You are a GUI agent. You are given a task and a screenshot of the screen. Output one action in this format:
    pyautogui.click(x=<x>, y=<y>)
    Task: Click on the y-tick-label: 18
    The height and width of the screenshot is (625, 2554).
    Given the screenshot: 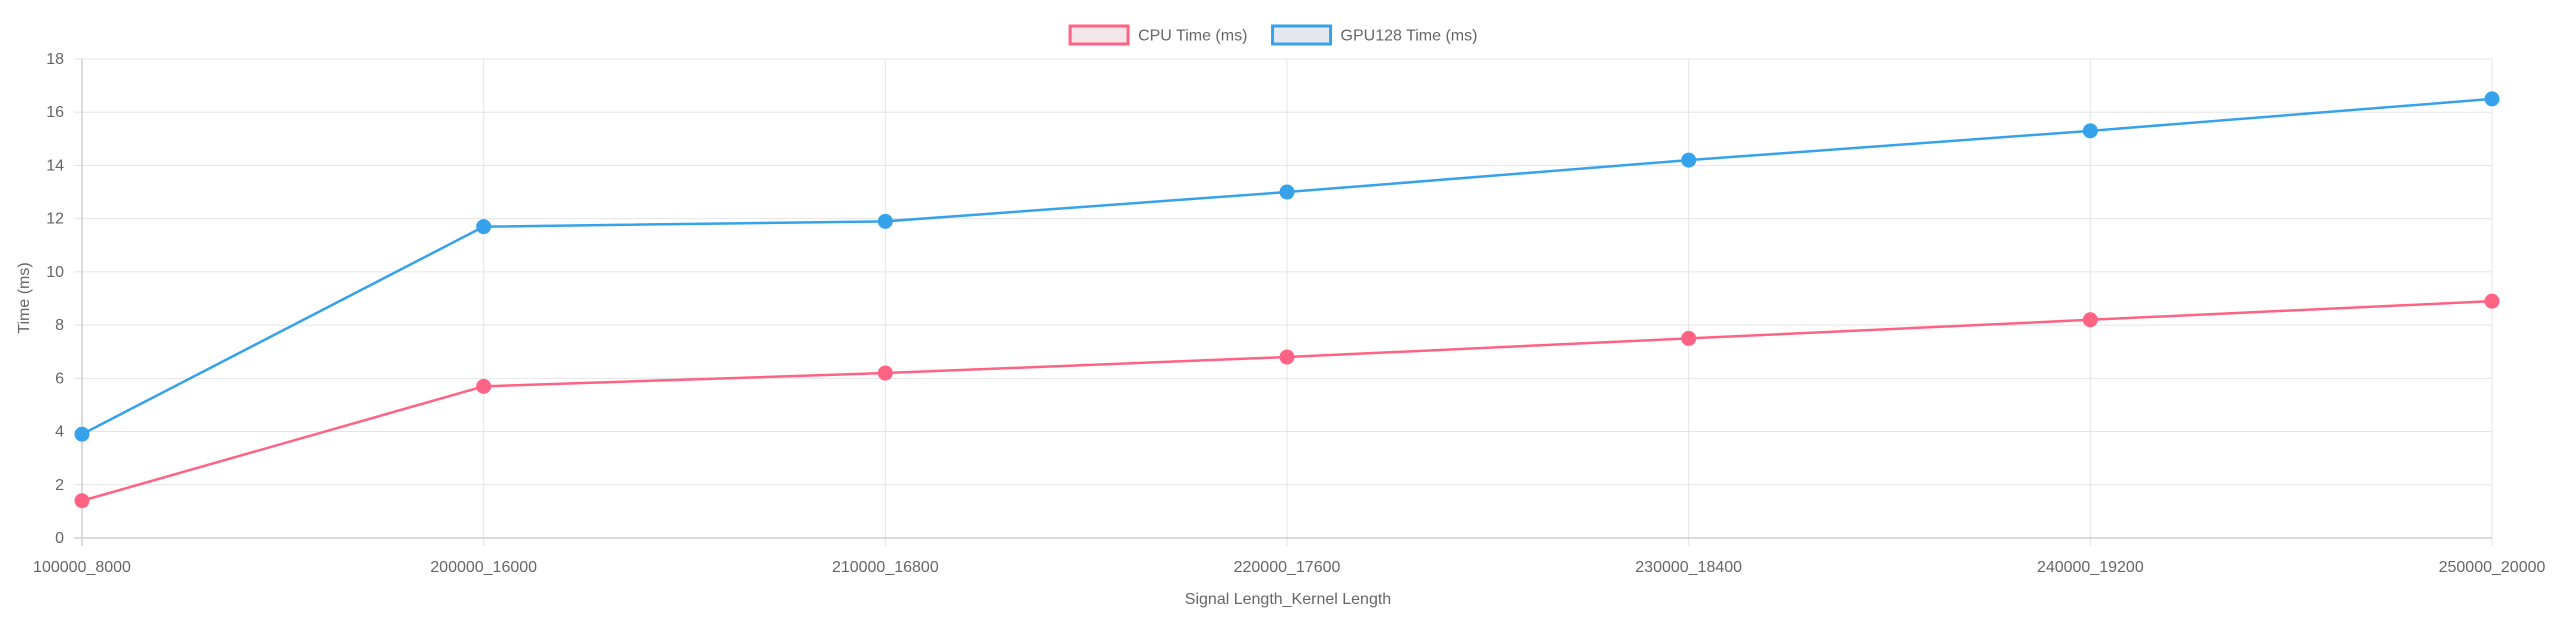 What is the action you would take?
    pyautogui.click(x=55, y=59)
    